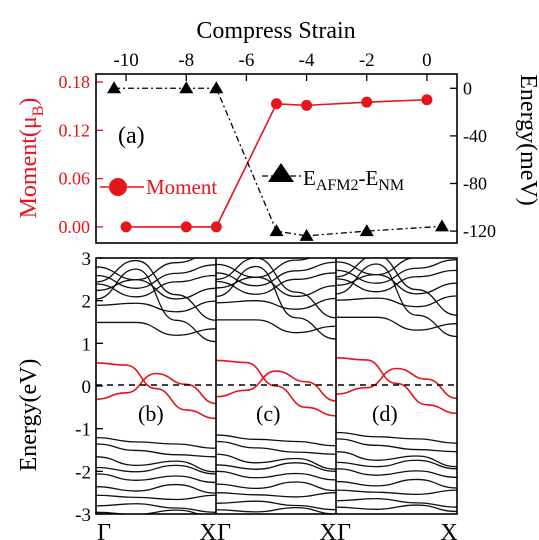  Describe the element at coordinates (83, 430) in the screenshot. I see `band-y-tick-label: -1` at that location.